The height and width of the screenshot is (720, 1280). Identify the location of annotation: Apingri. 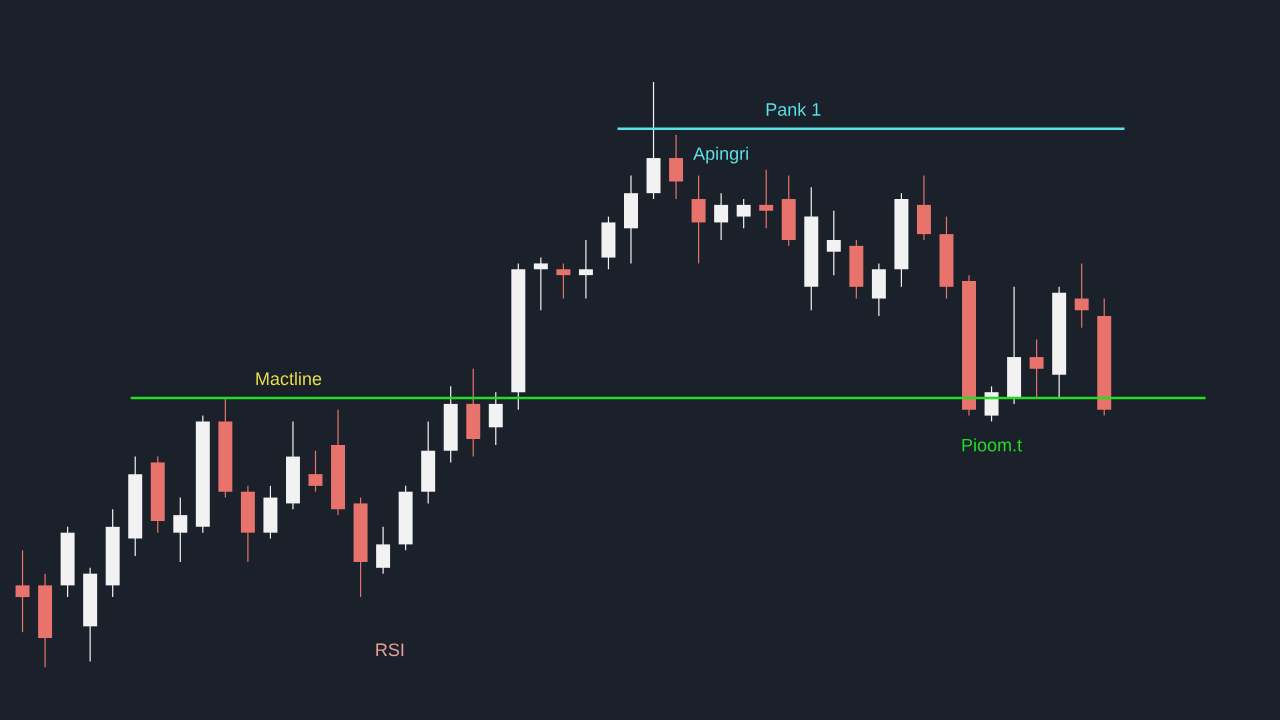
(720, 155).